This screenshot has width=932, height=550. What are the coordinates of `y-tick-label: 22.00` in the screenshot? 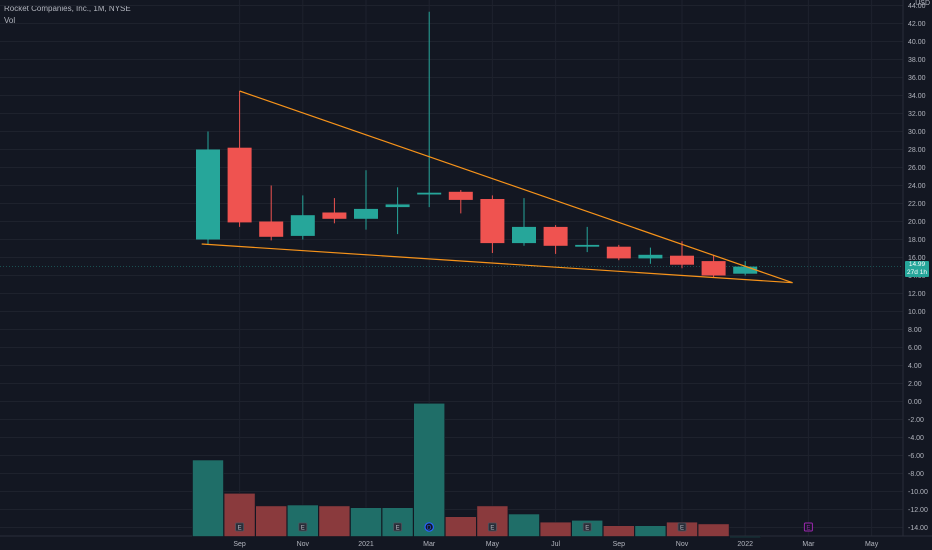 It's located at (917, 204).